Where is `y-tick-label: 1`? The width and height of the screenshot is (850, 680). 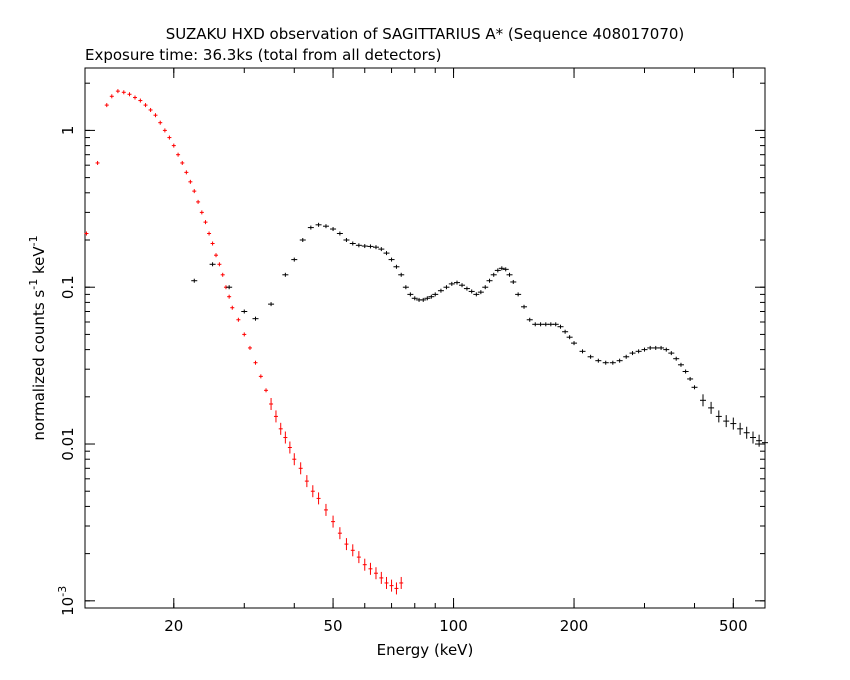 y-tick-label: 1 is located at coordinates (68, 131).